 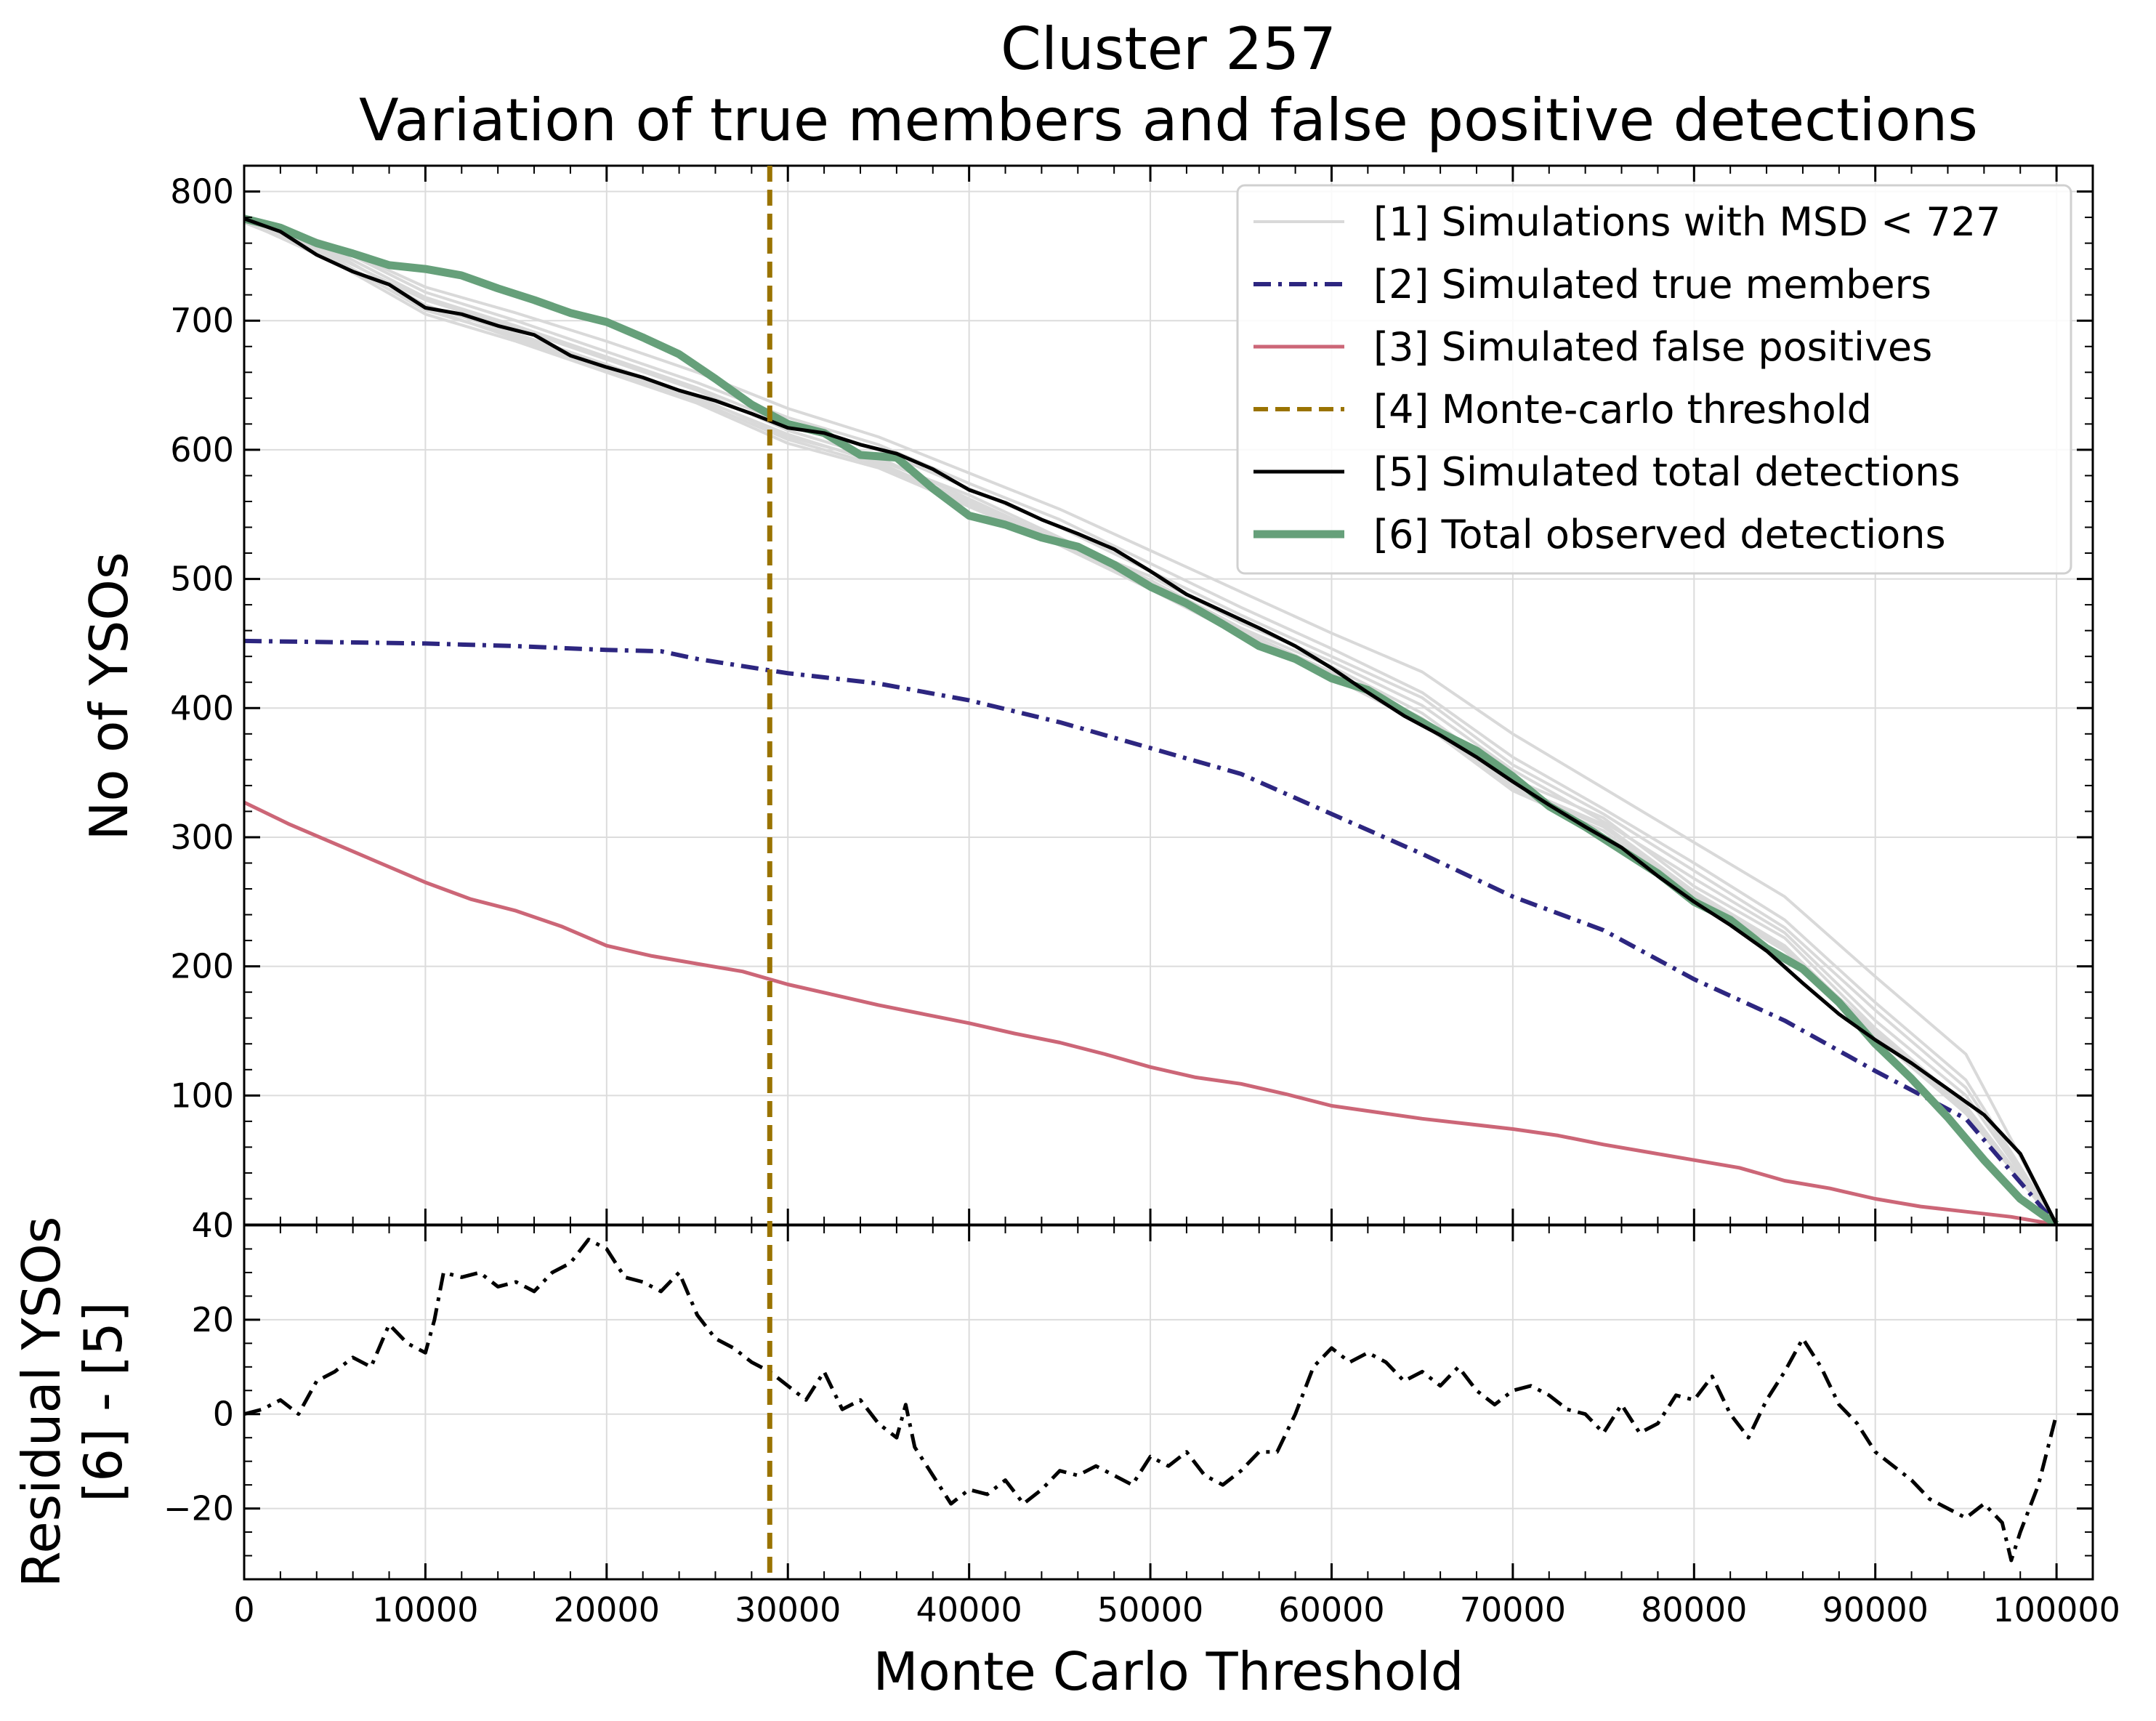 What do you see at coordinates (1659, 535) in the screenshot?
I see `legend-label-6: [6] Total observed detections` at bounding box center [1659, 535].